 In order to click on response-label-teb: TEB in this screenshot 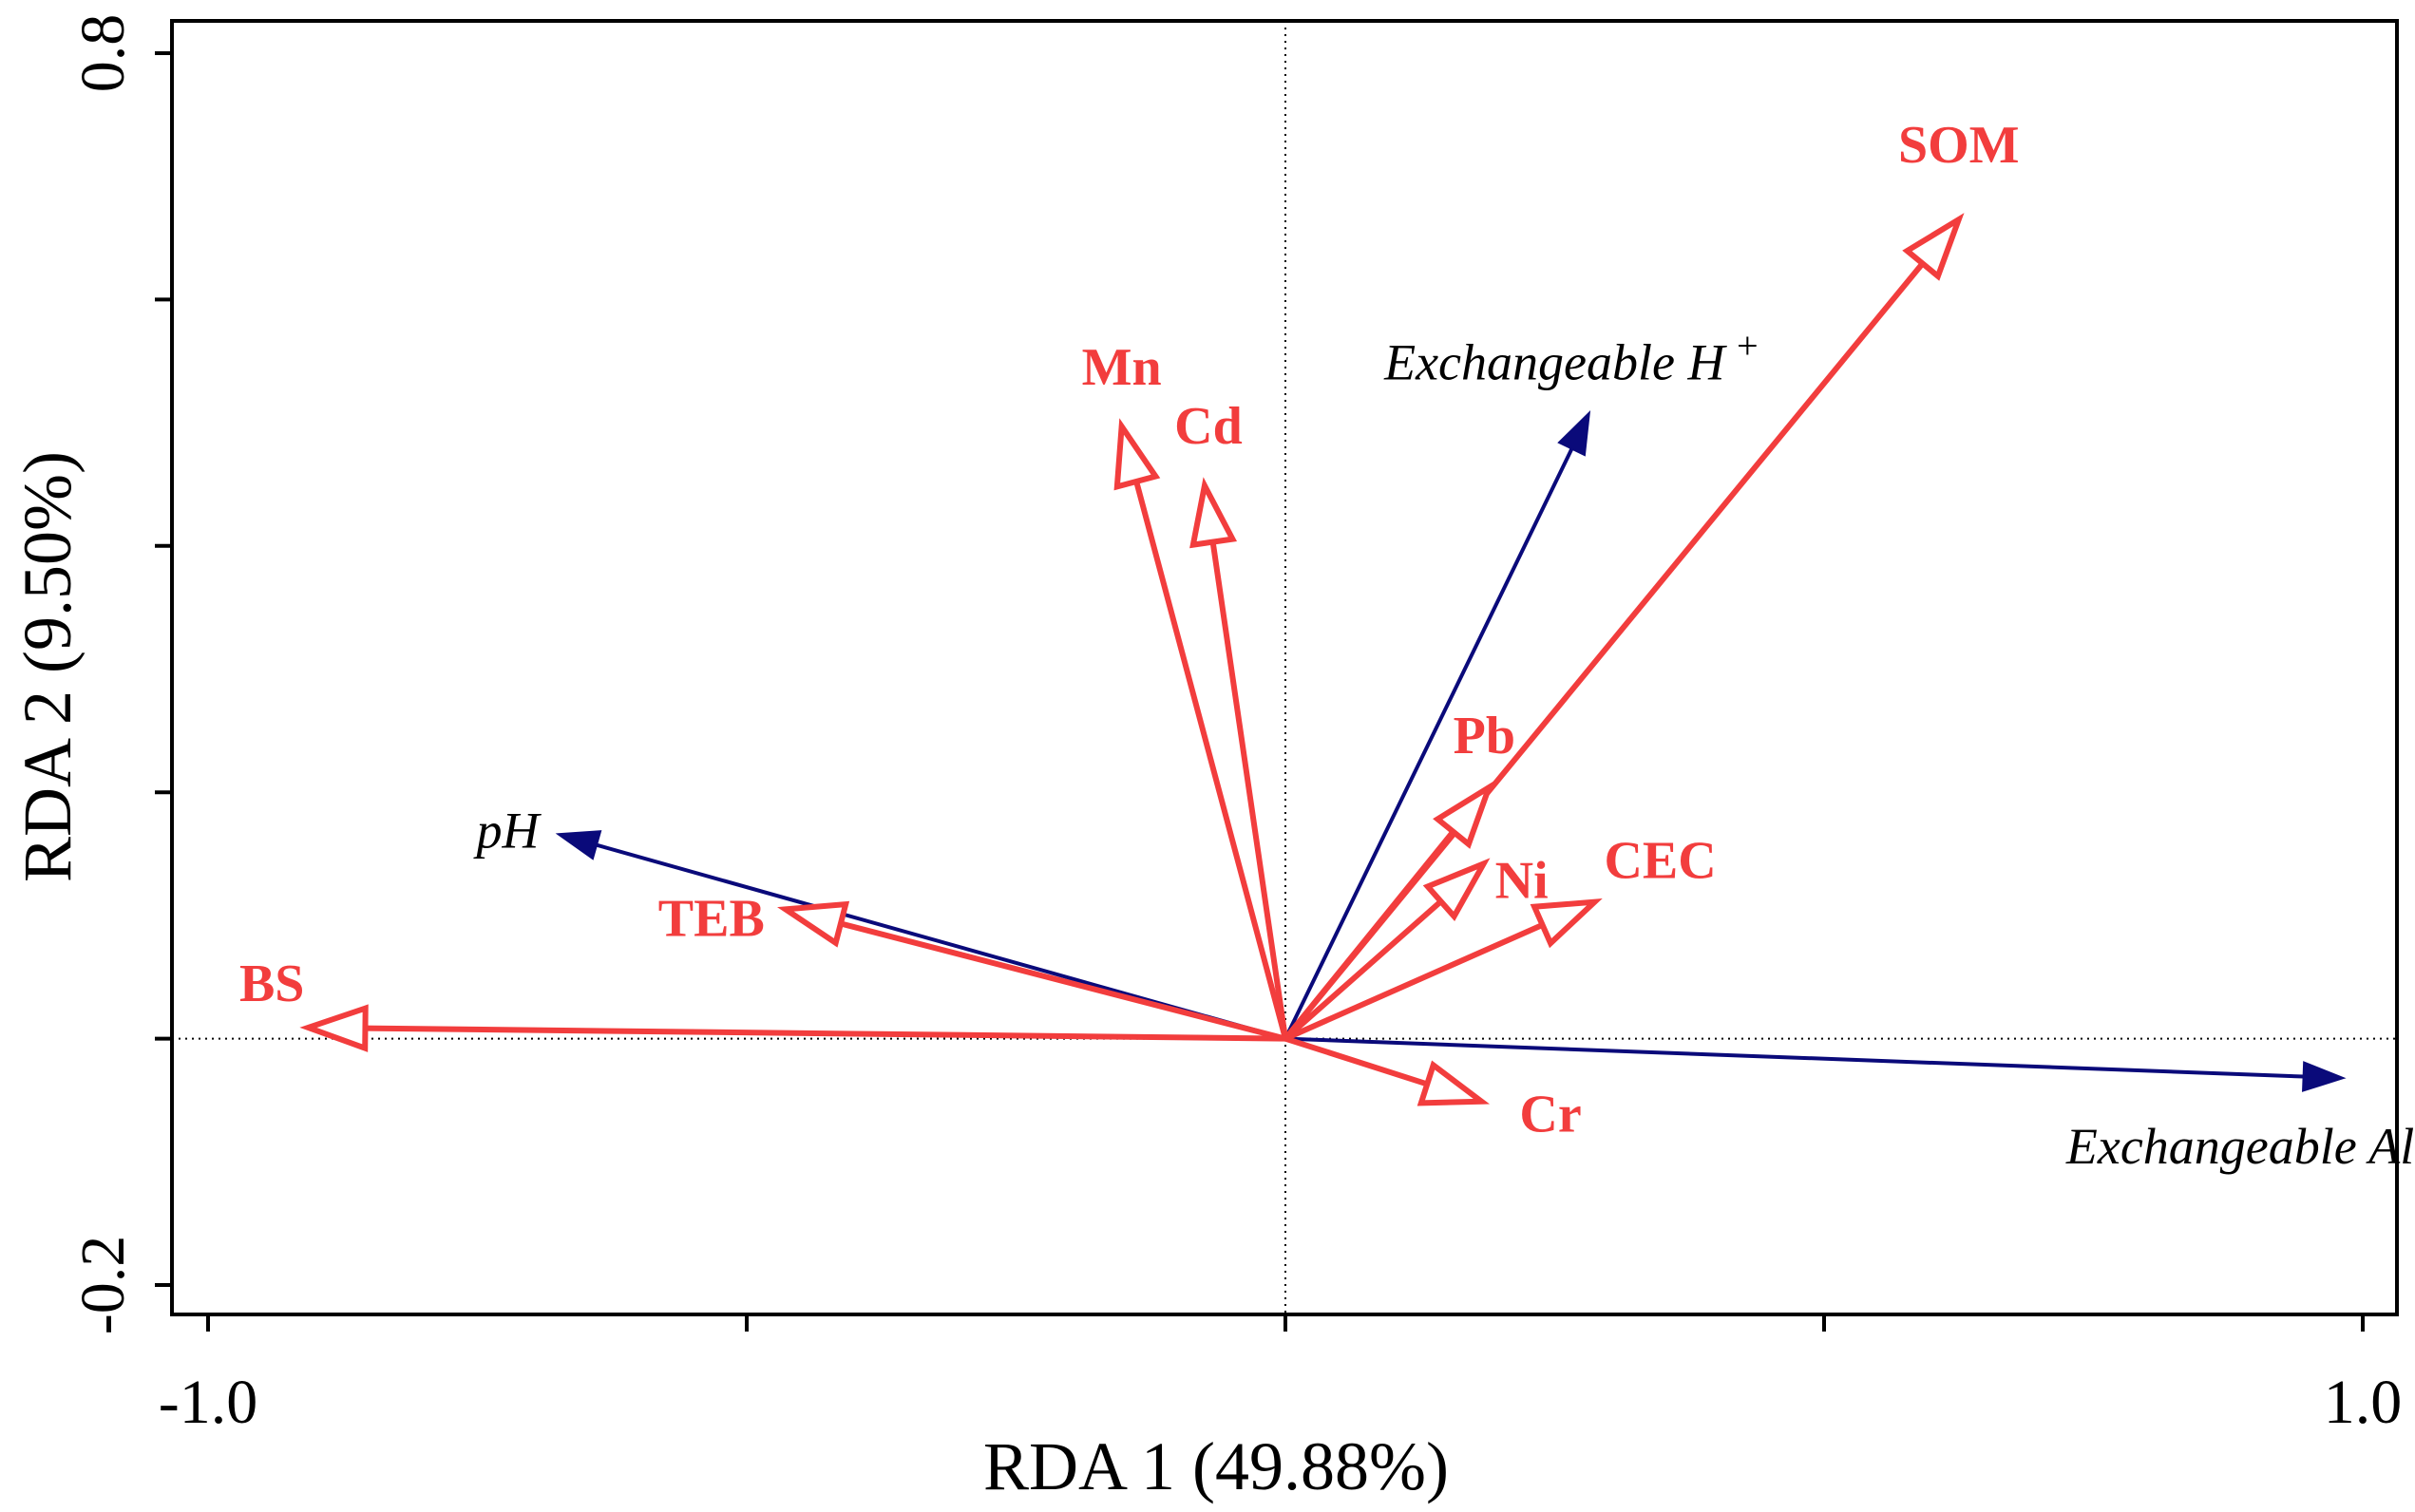, I will do `click(711, 918)`.